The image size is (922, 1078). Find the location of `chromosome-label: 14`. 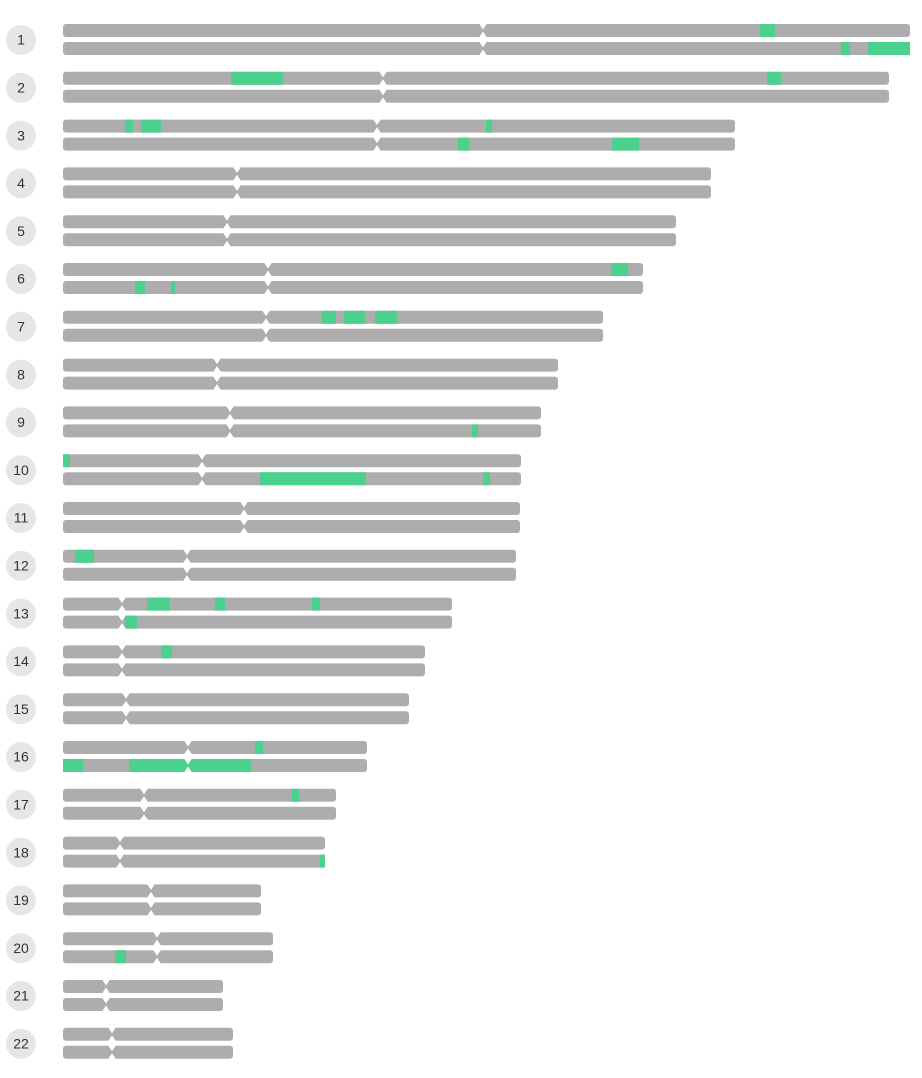

chromosome-label: 14 is located at coordinates (21, 661).